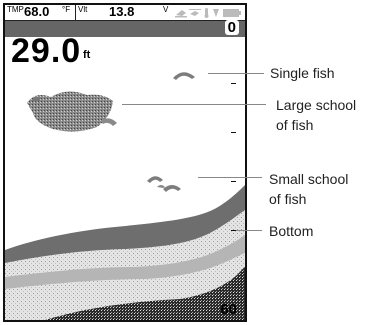 This screenshot has height=325, width=370. What do you see at coordinates (309, 179) in the screenshot?
I see `callout-small-school-1: Small school` at bounding box center [309, 179].